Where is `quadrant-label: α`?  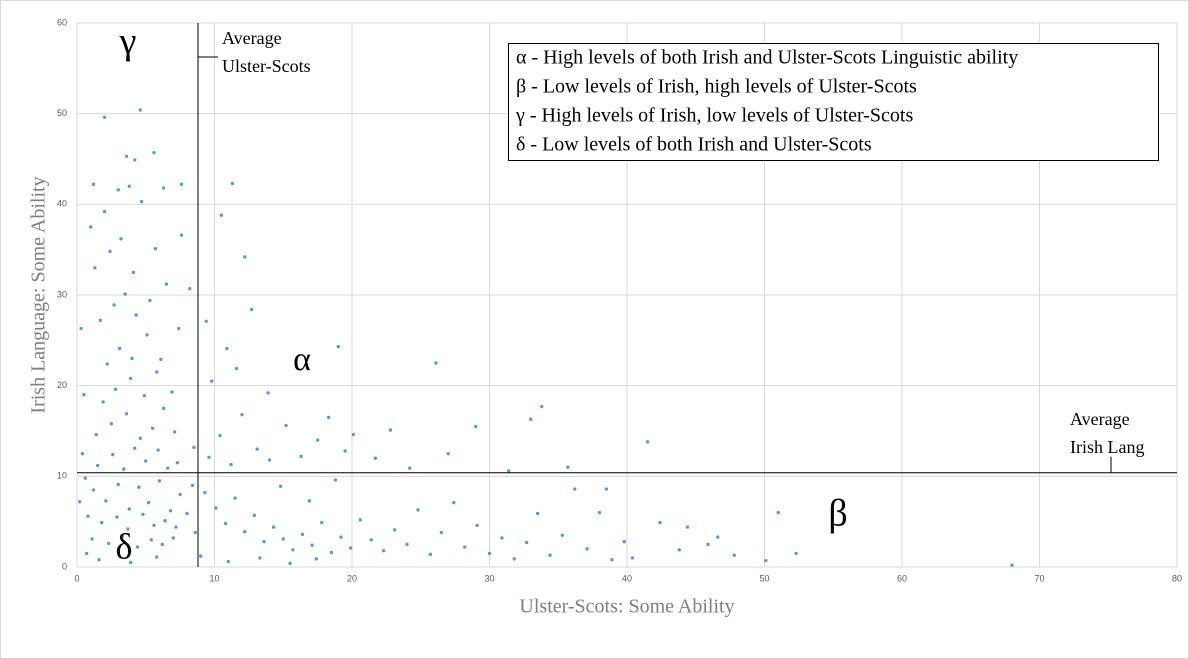 quadrant-label: α is located at coordinates (302, 359).